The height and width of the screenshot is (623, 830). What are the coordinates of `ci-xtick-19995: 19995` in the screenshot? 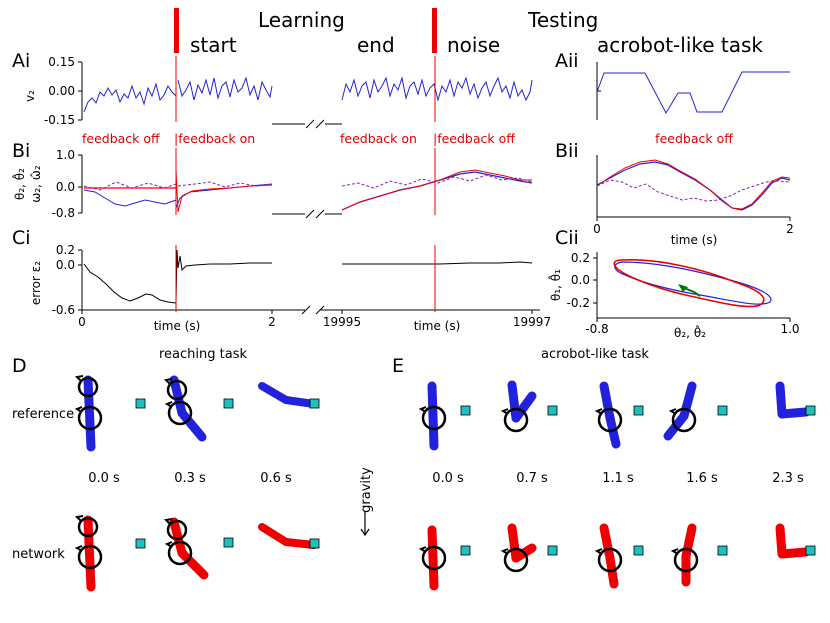 It's located at (342, 322).